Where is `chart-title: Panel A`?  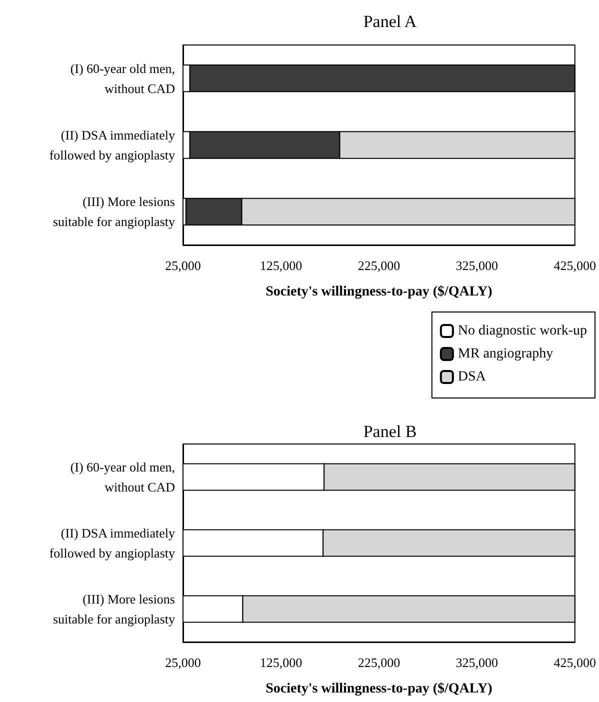 chart-title: Panel A is located at coordinates (390, 21).